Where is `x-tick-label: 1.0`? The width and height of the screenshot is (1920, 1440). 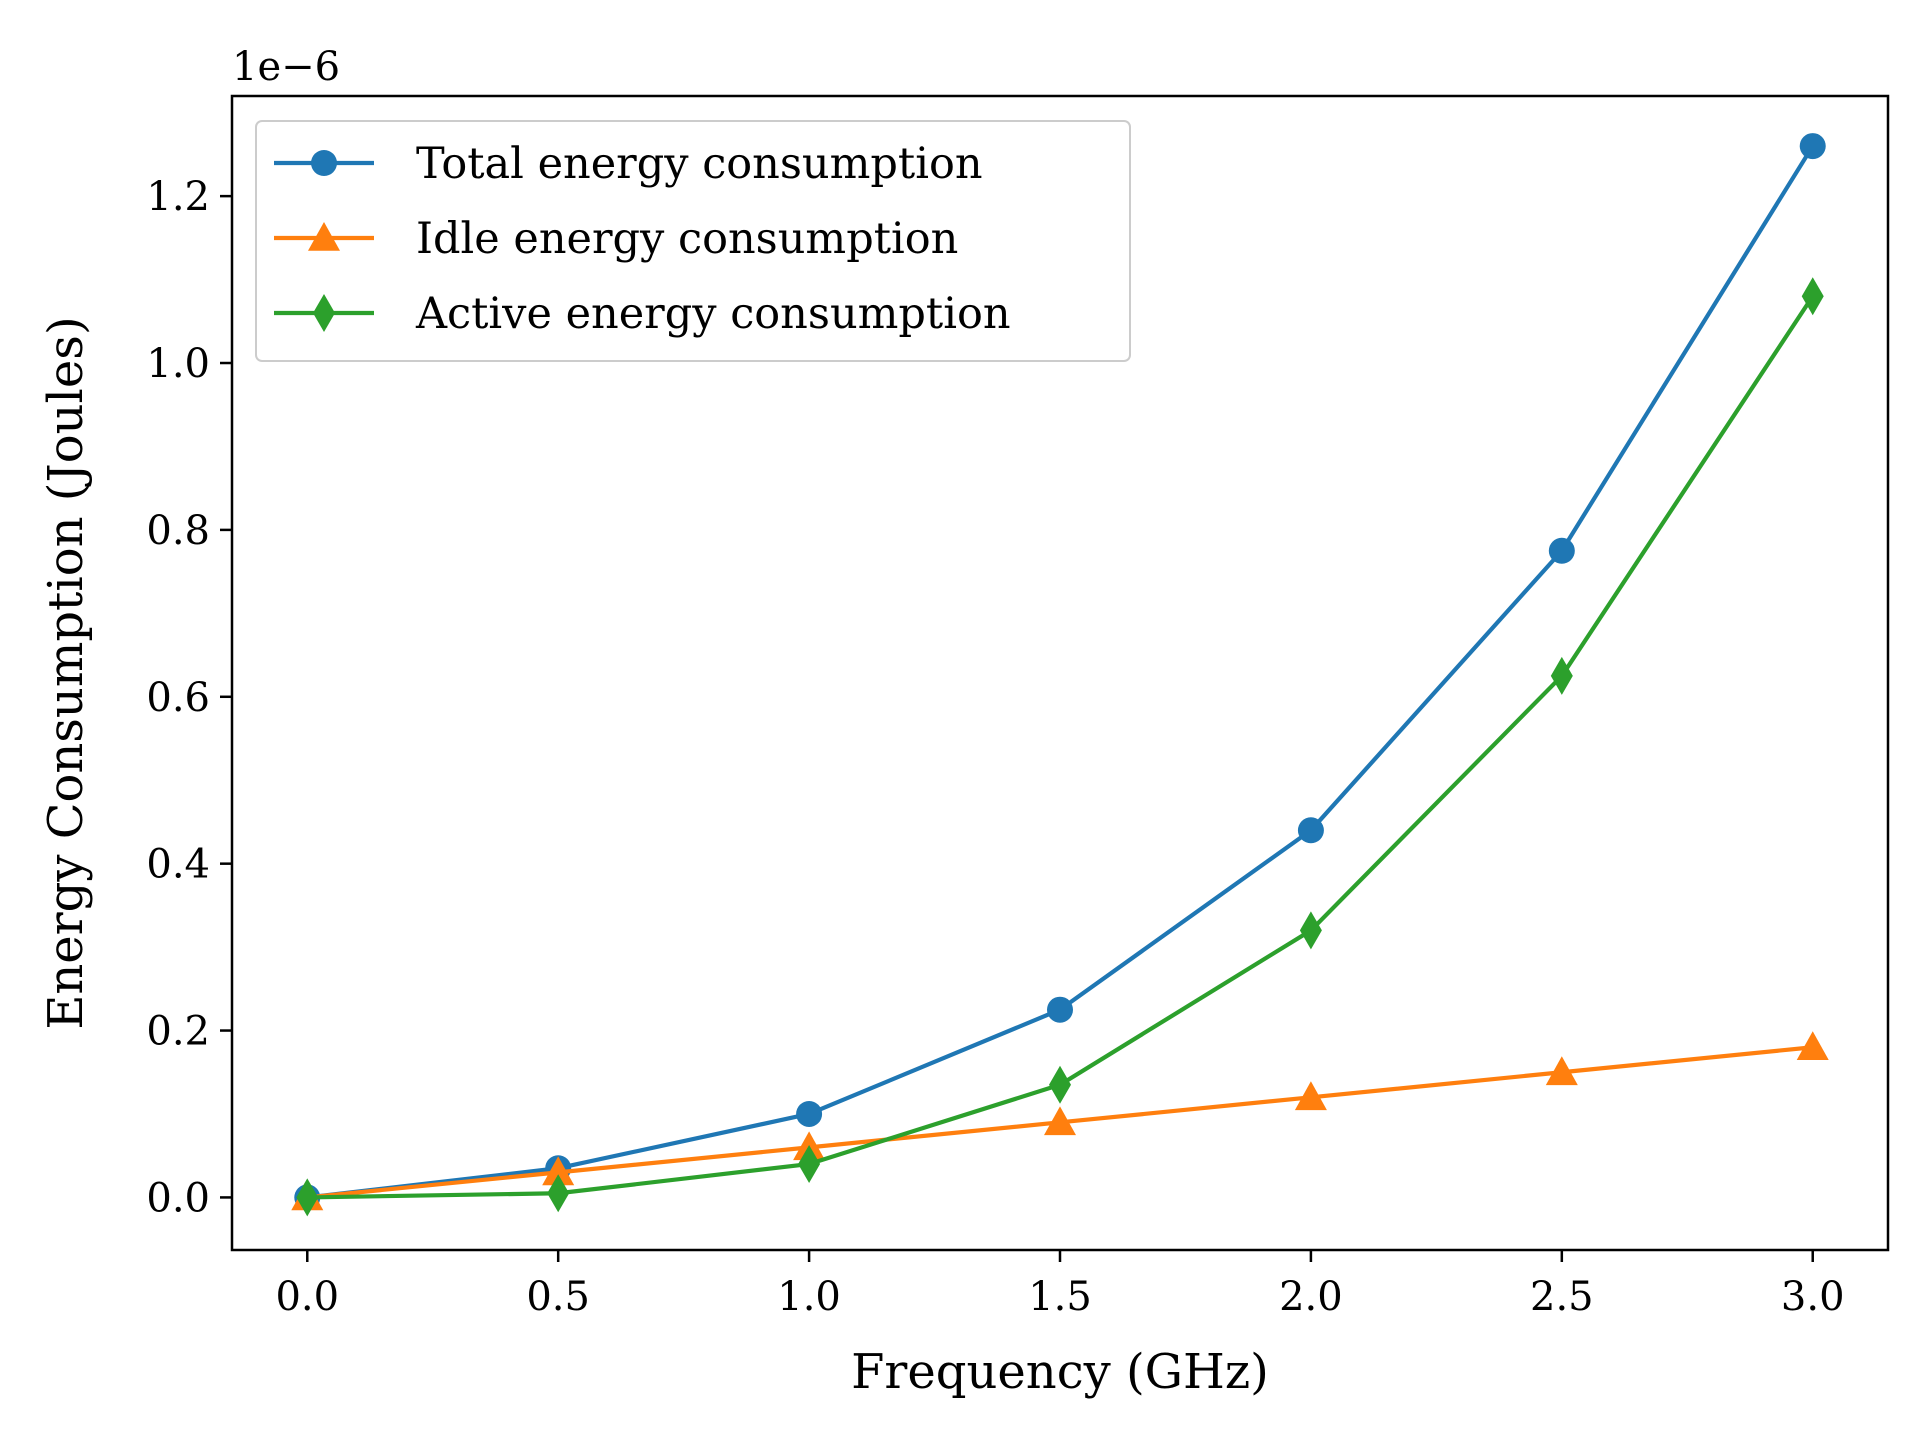 x-tick-label: 1.0 is located at coordinates (809, 1297).